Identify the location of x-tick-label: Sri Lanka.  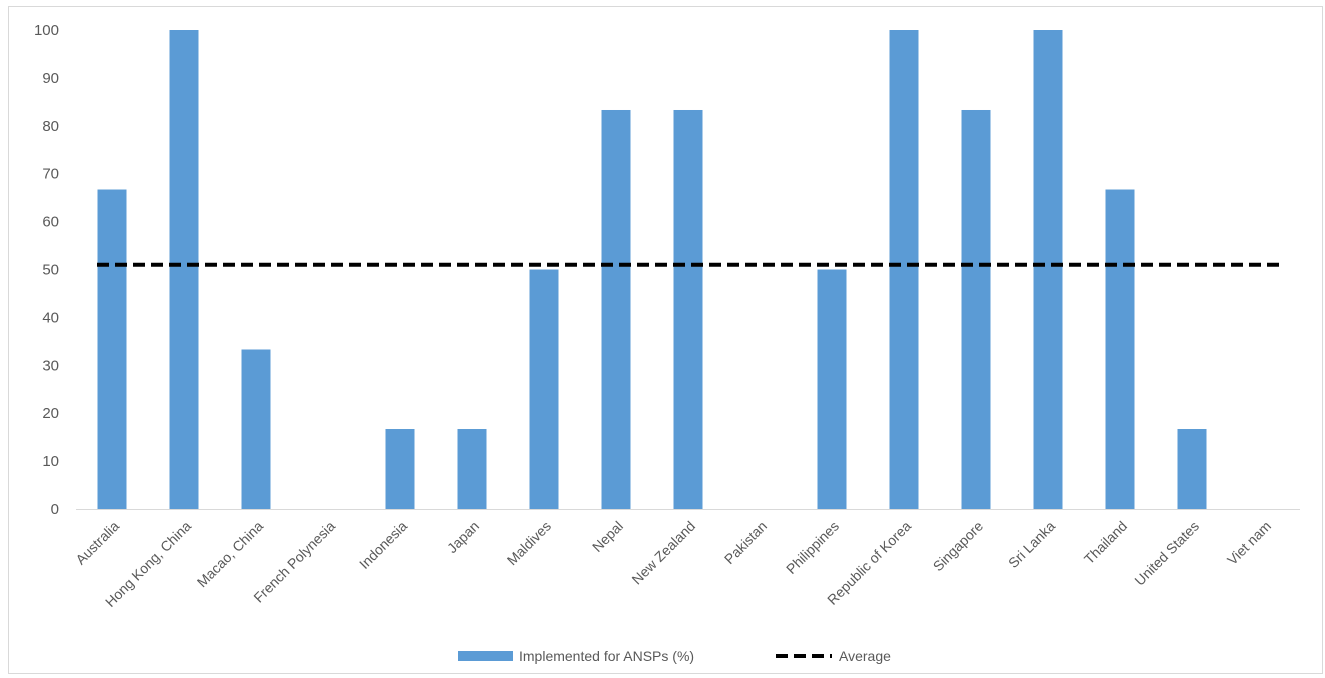
(1031, 544).